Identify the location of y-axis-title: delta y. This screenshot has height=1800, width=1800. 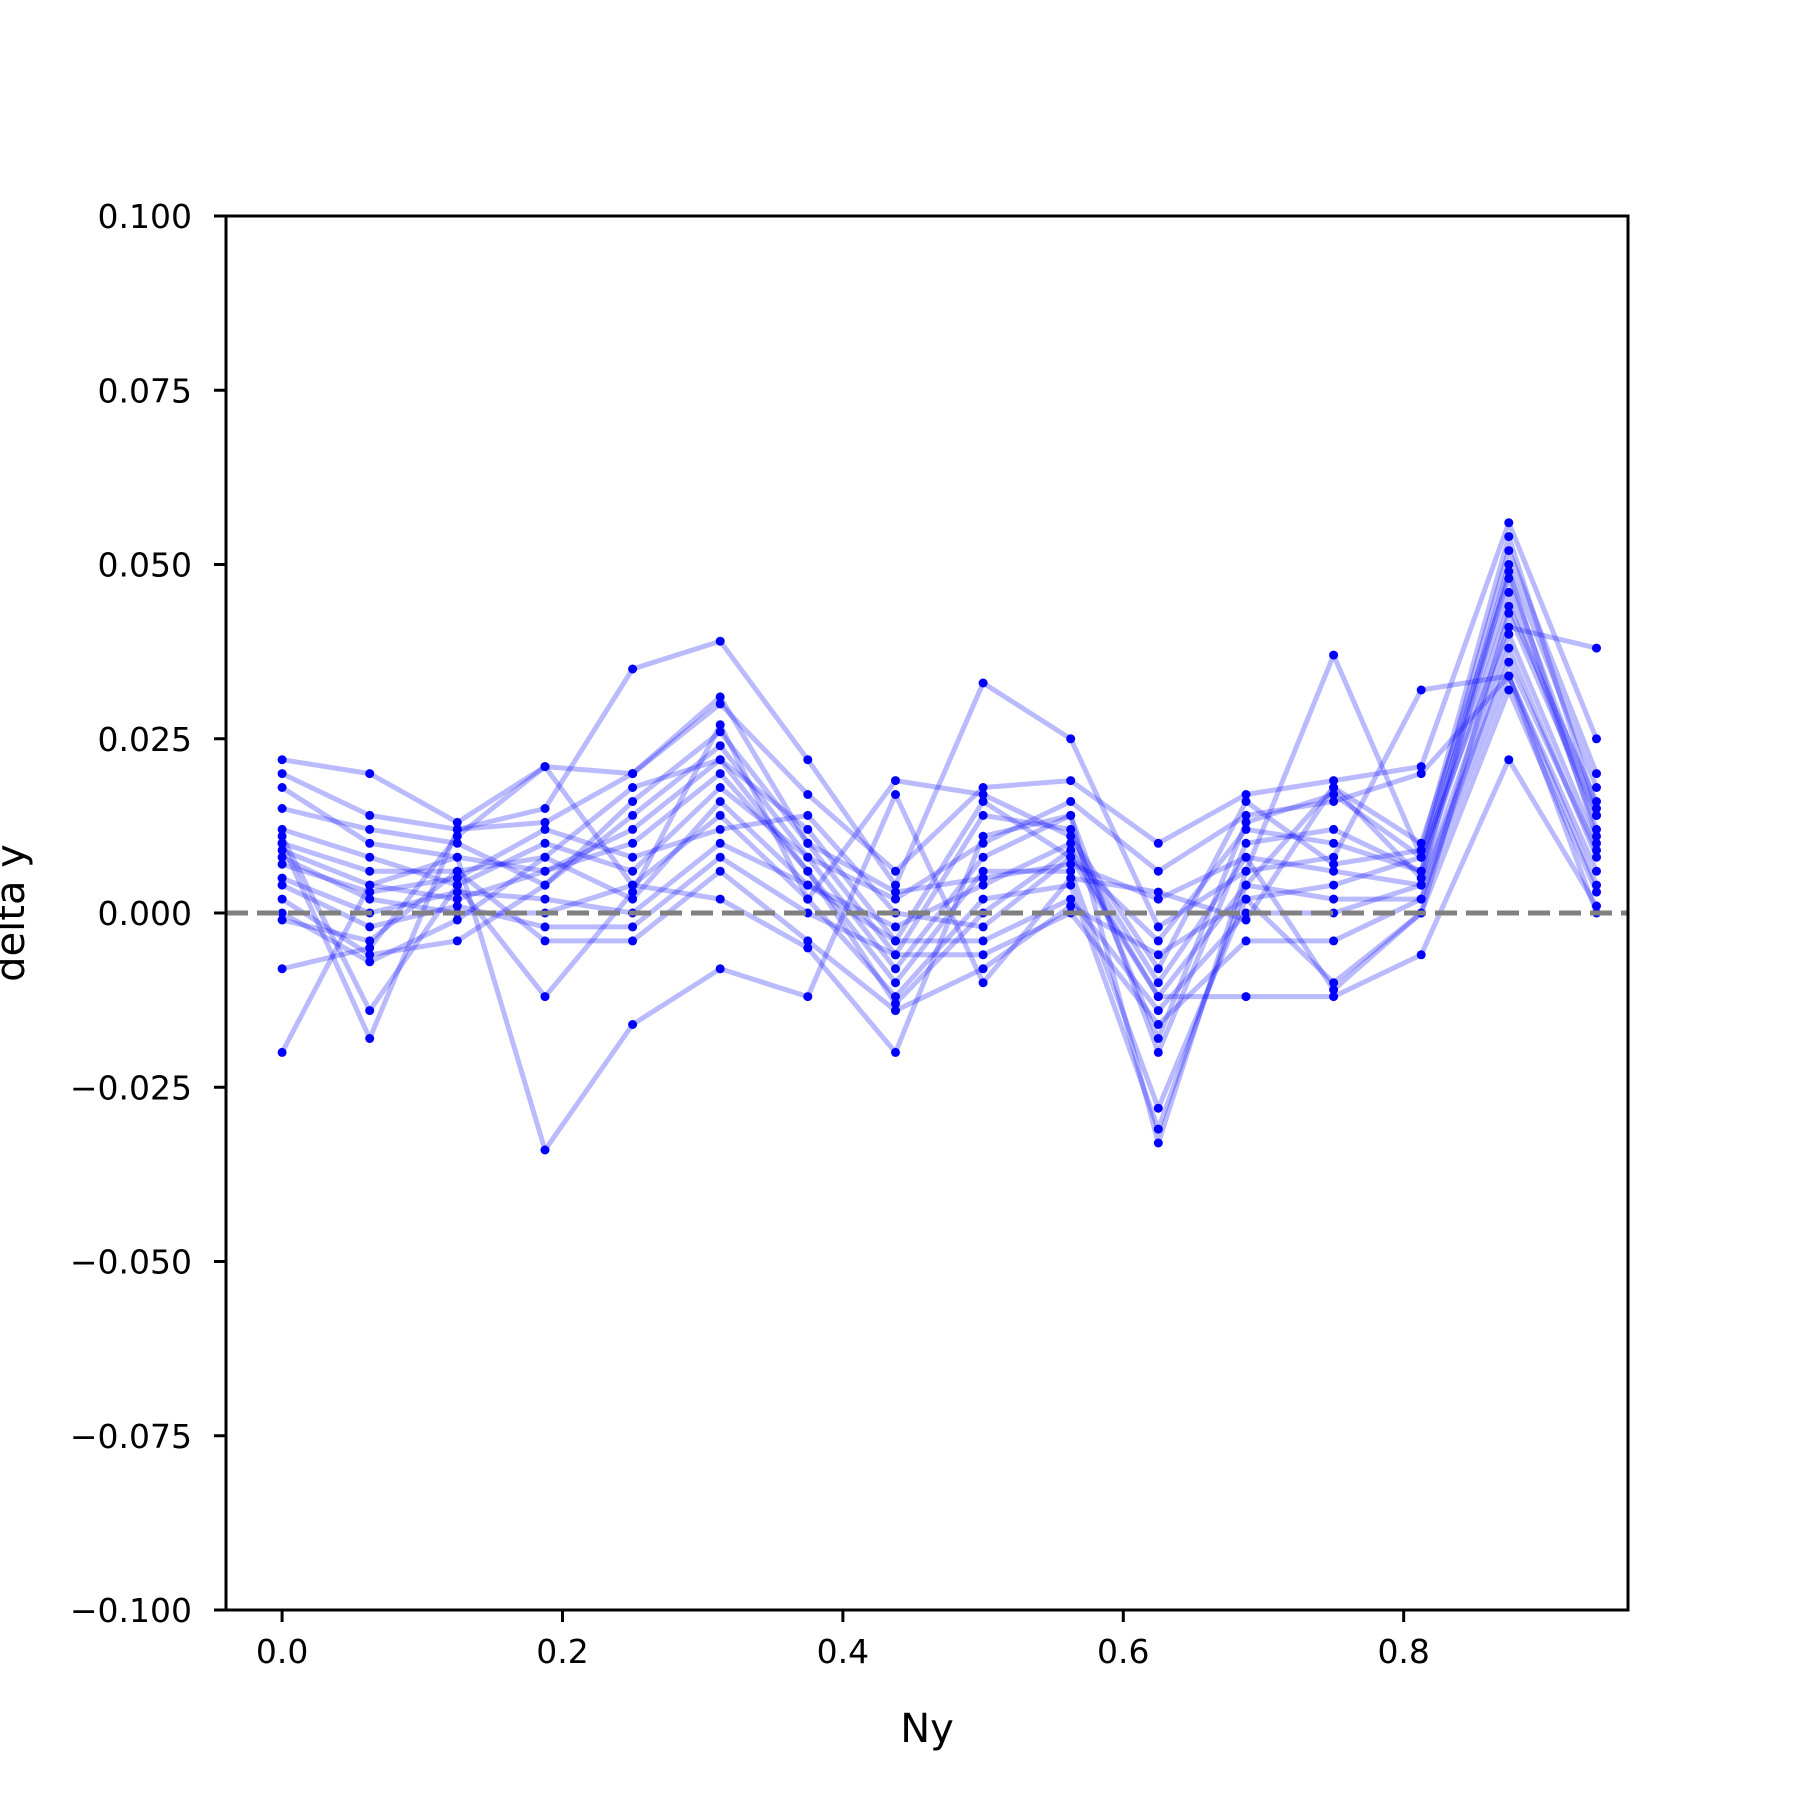
(17, 913).